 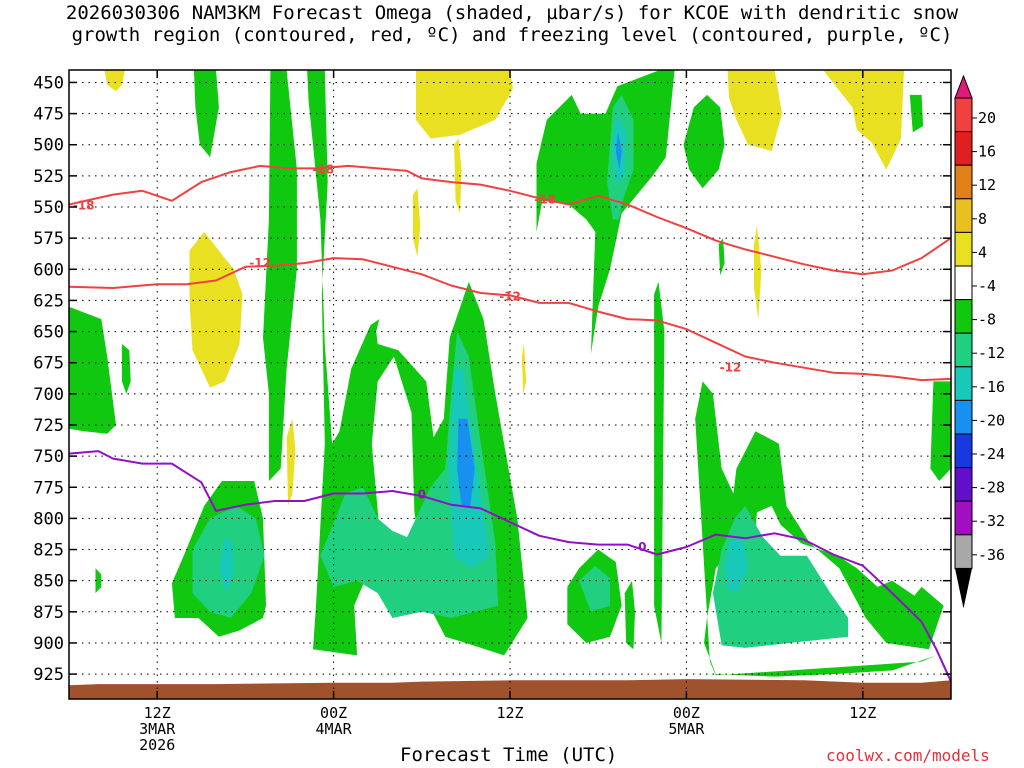 What do you see at coordinates (987, 185) in the screenshot?
I see `colorbar-tick-label: 12` at bounding box center [987, 185].